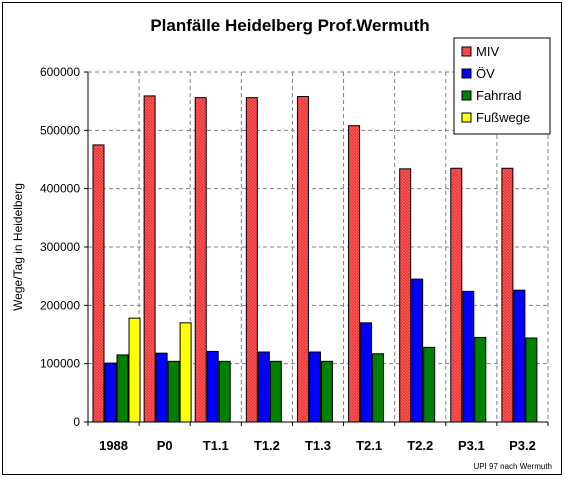 The width and height of the screenshot is (566, 479). Describe the element at coordinates (487, 51) in the screenshot. I see `legend-label: MIV` at that location.